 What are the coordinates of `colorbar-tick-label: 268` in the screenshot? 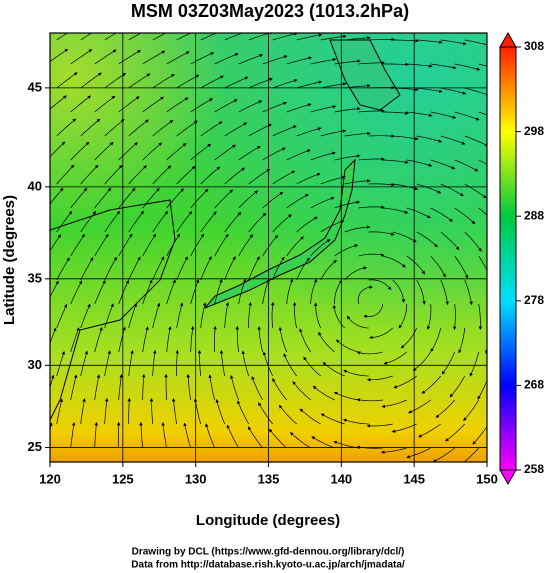 It's located at (534, 385).